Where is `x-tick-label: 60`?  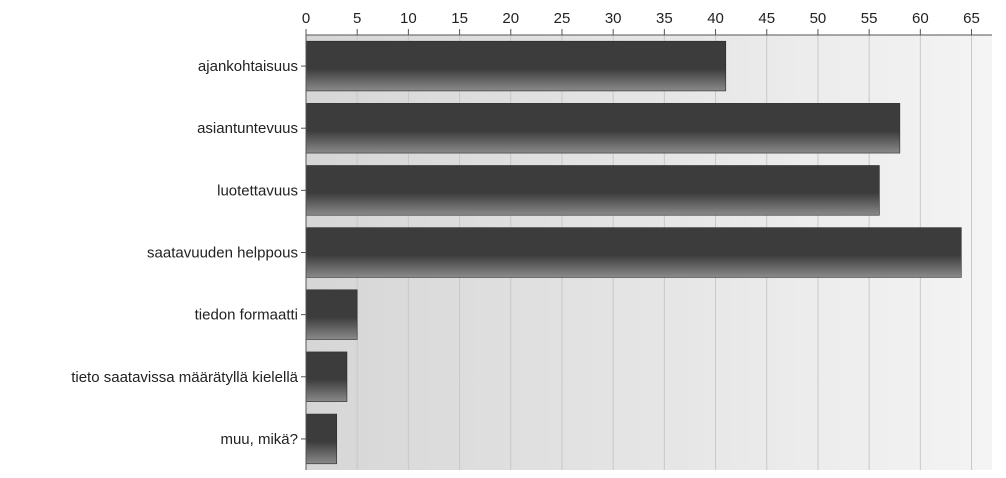
x-tick-label: 60 is located at coordinates (920, 18).